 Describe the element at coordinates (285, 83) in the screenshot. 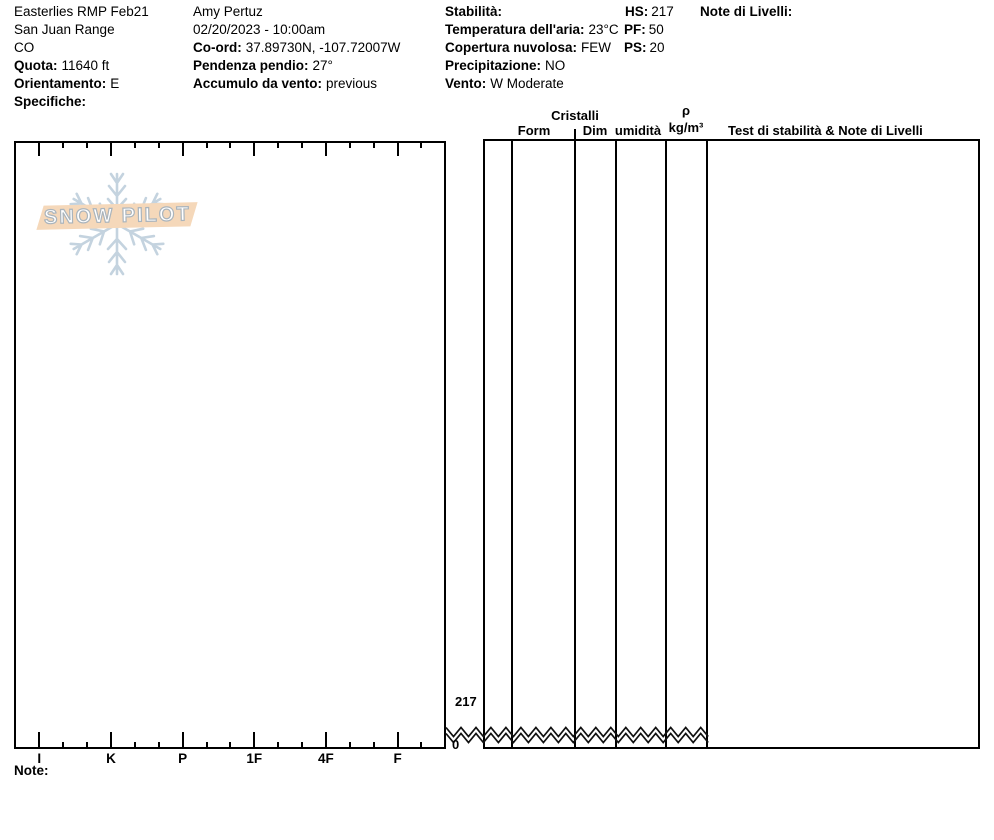

I see `wind-loading: Accumulo da vento: previous` at that location.